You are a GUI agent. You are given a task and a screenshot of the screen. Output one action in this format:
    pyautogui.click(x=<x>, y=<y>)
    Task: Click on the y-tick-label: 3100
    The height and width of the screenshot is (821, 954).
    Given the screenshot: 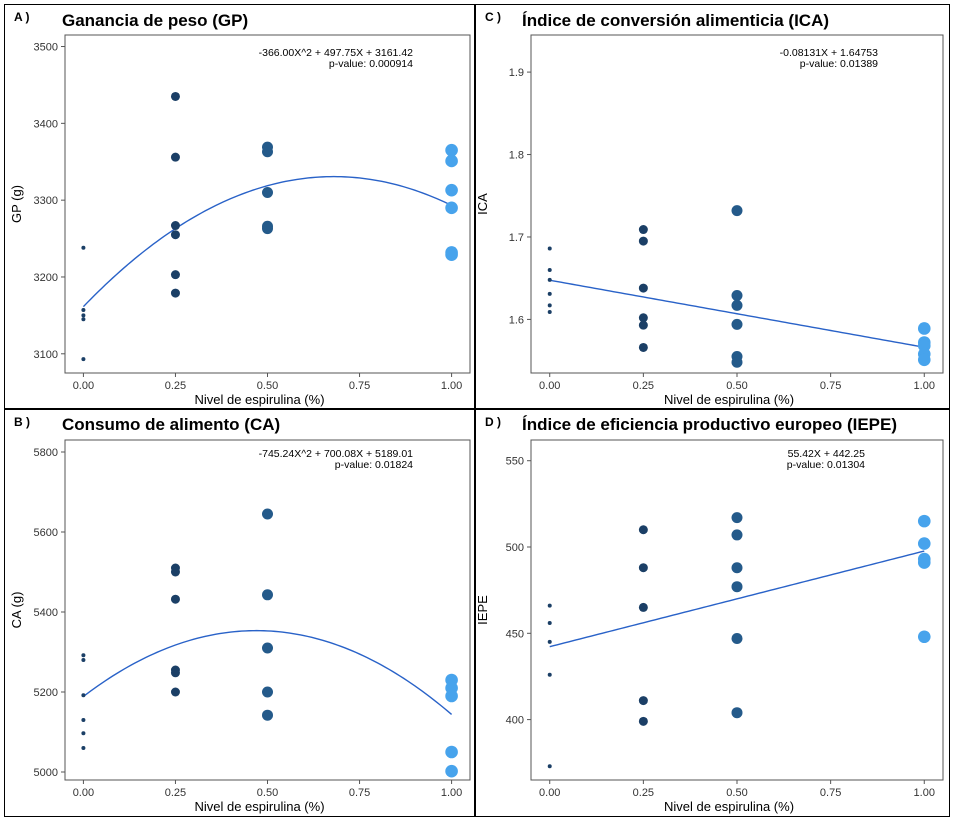 What is the action you would take?
    pyautogui.click(x=46, y=355)
    